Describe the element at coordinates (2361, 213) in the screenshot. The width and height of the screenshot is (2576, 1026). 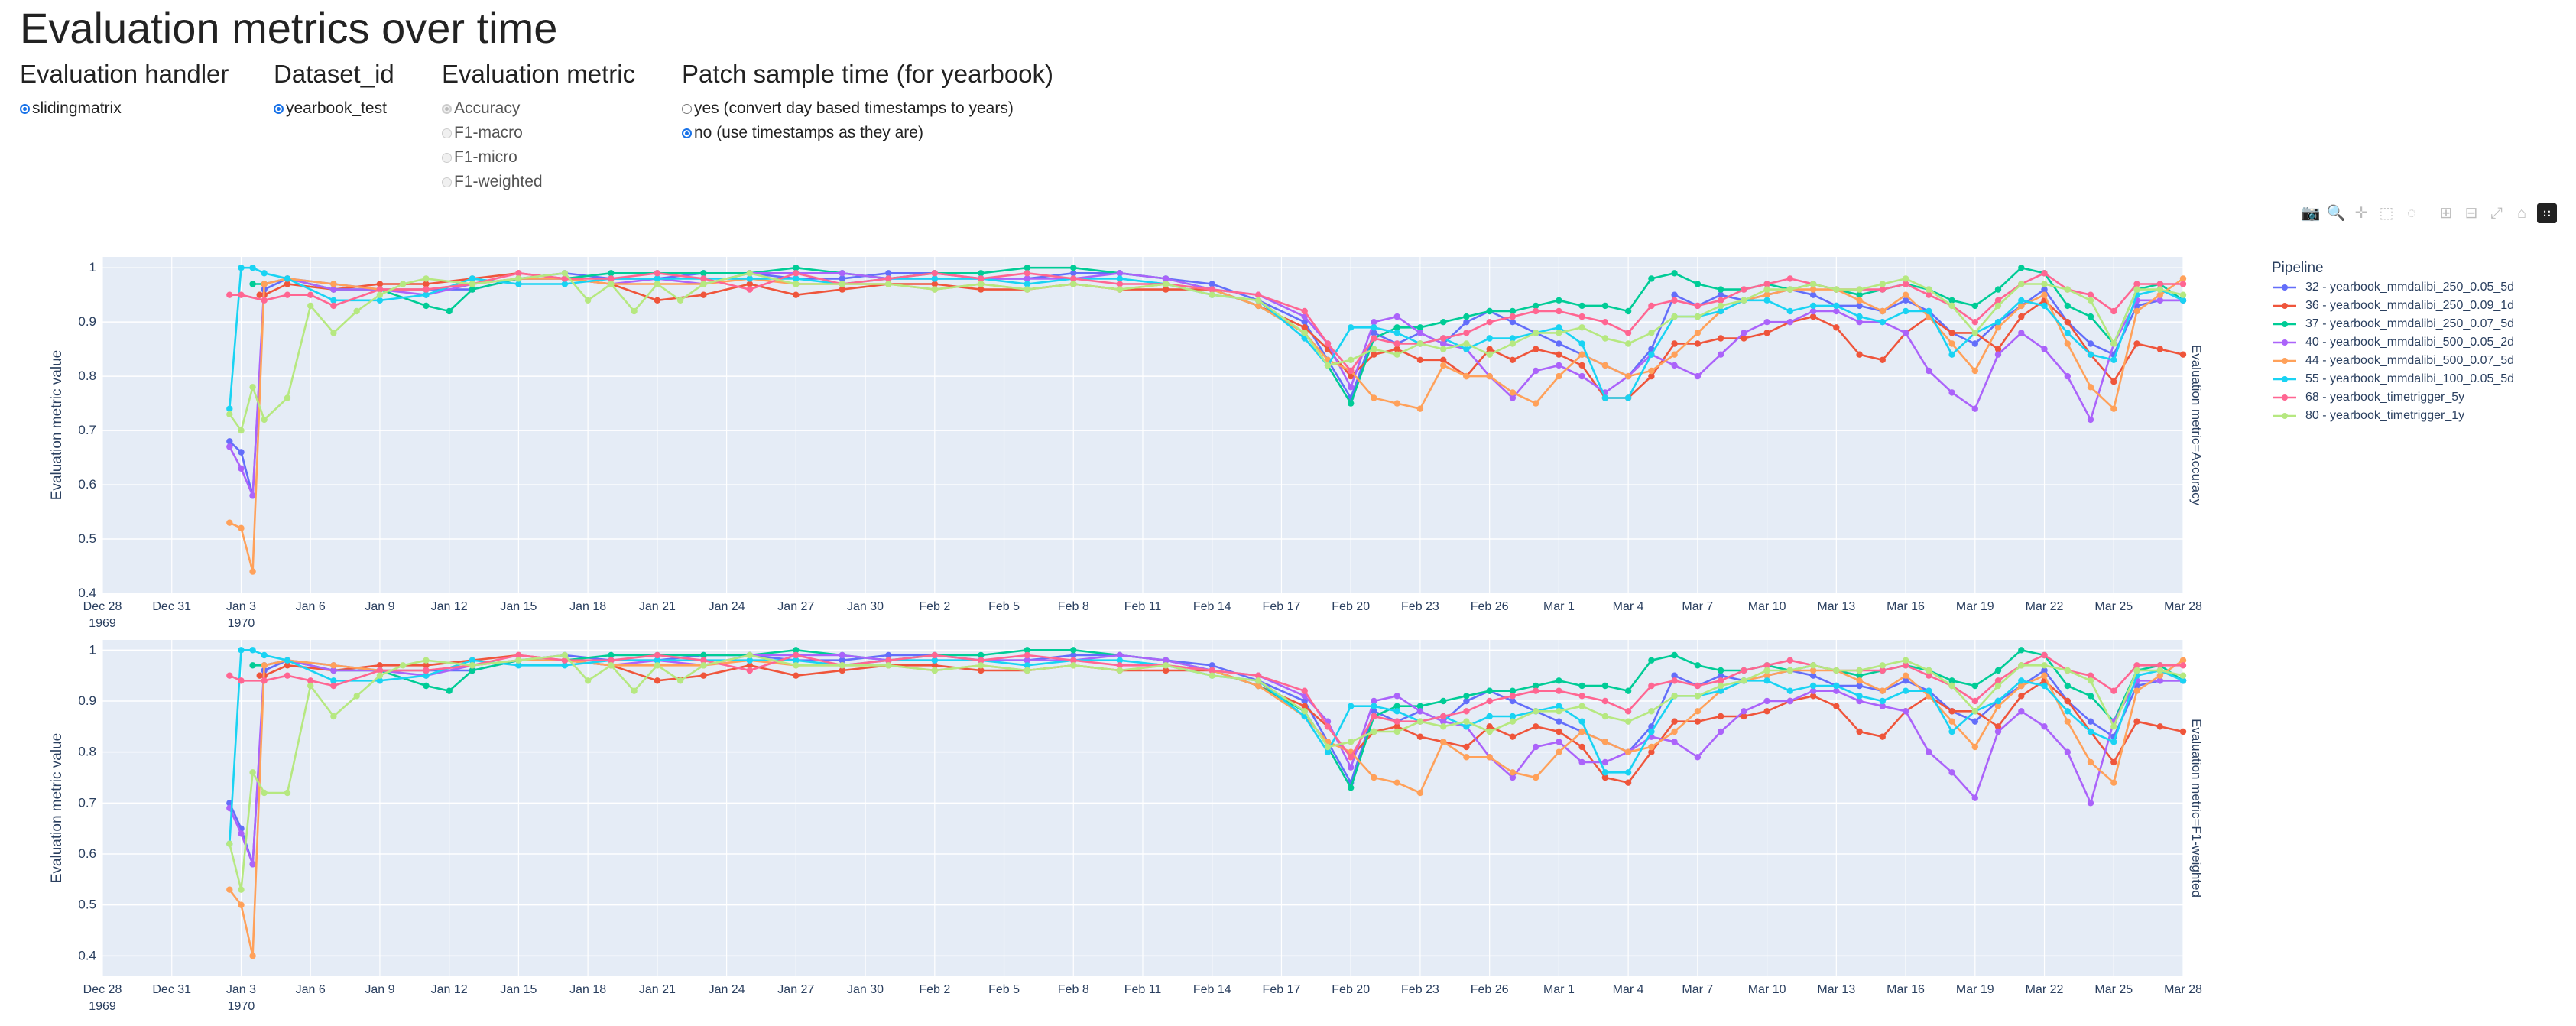
I see `pan-icon: ✛` at that location.